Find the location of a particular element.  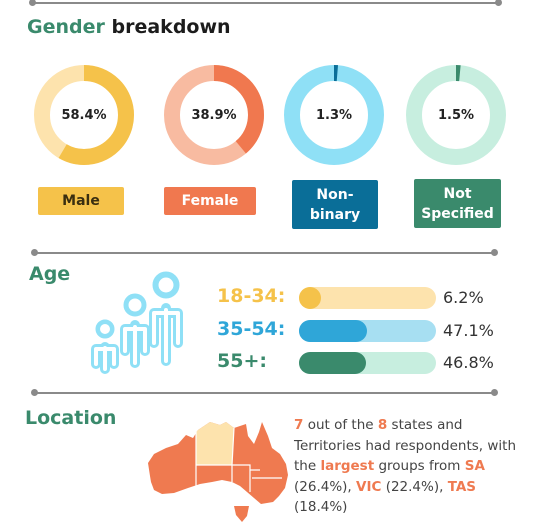

gender-label-male: Male is located at coordinates (81, 201).